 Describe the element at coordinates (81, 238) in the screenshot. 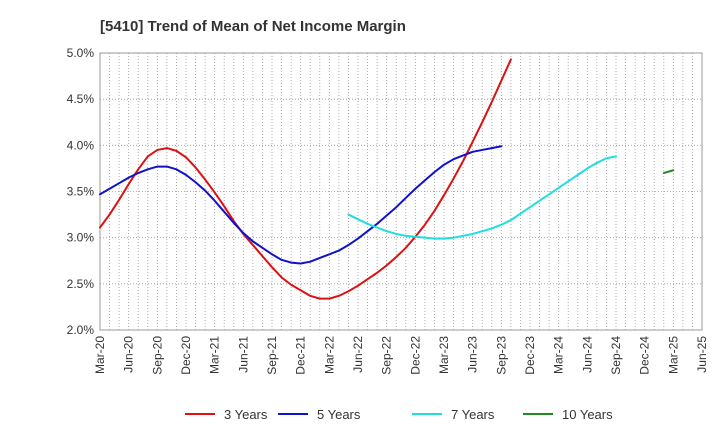

I see `y-tick-label: 3.0%` at that location.